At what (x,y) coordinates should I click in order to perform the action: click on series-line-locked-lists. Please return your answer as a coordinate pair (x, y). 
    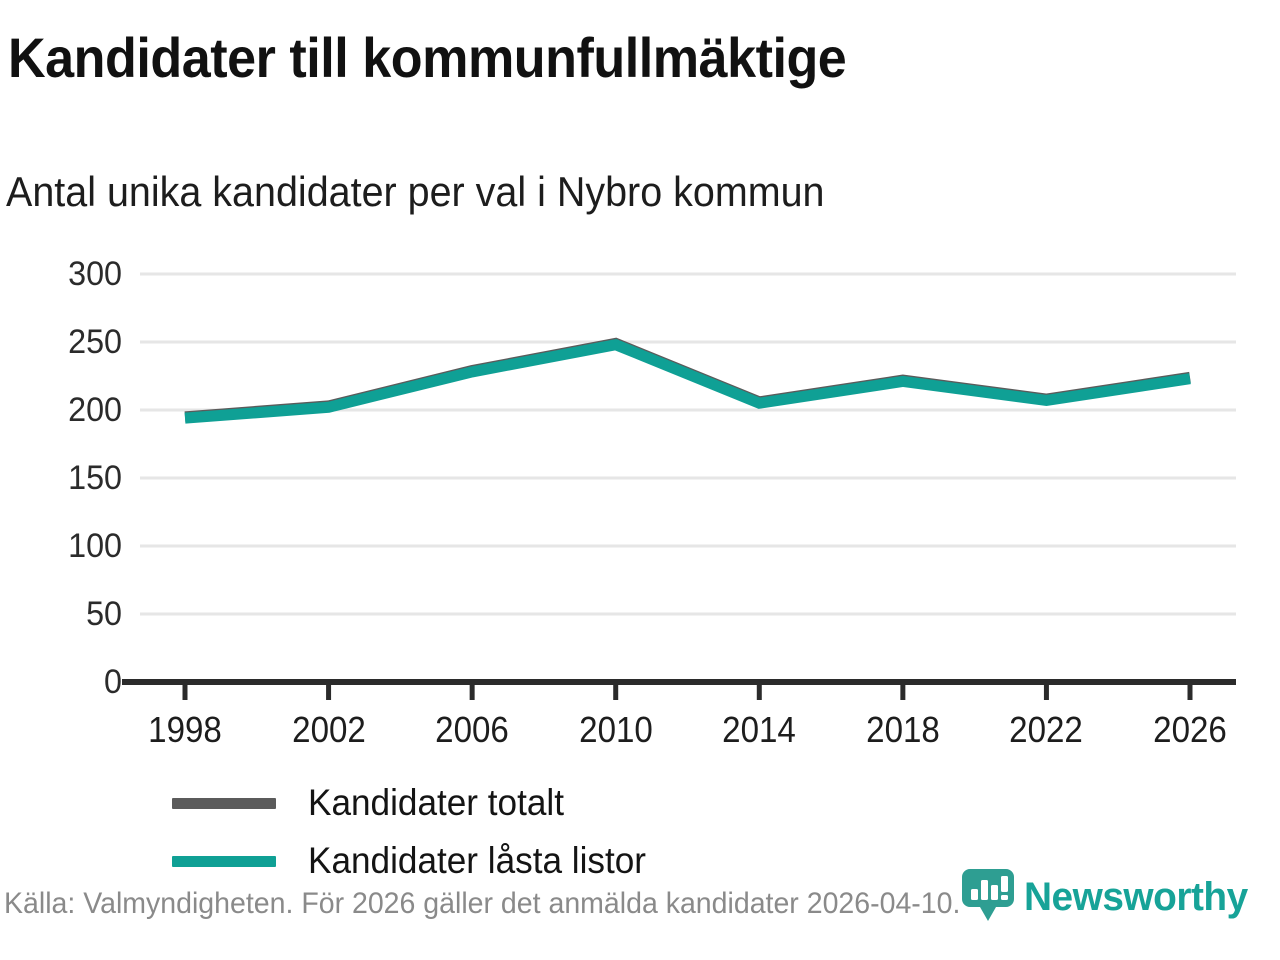
    Looking at the image, I should click on (687, 381).